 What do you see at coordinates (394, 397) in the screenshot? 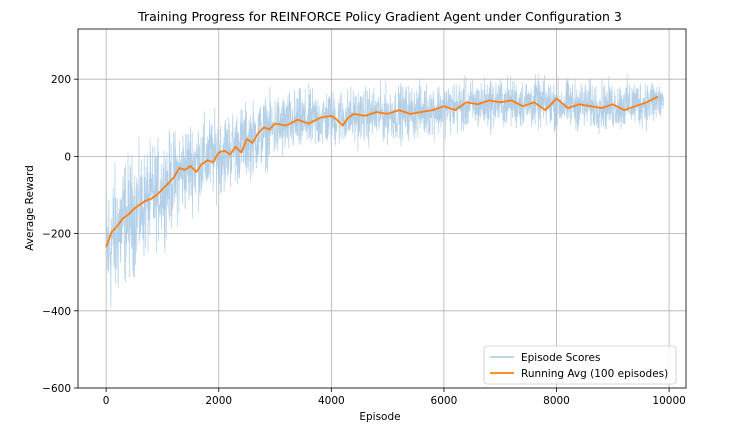
I see `x-axis: 0 2000 4000 6000 8000 10000` at bounding box center [394, 397].